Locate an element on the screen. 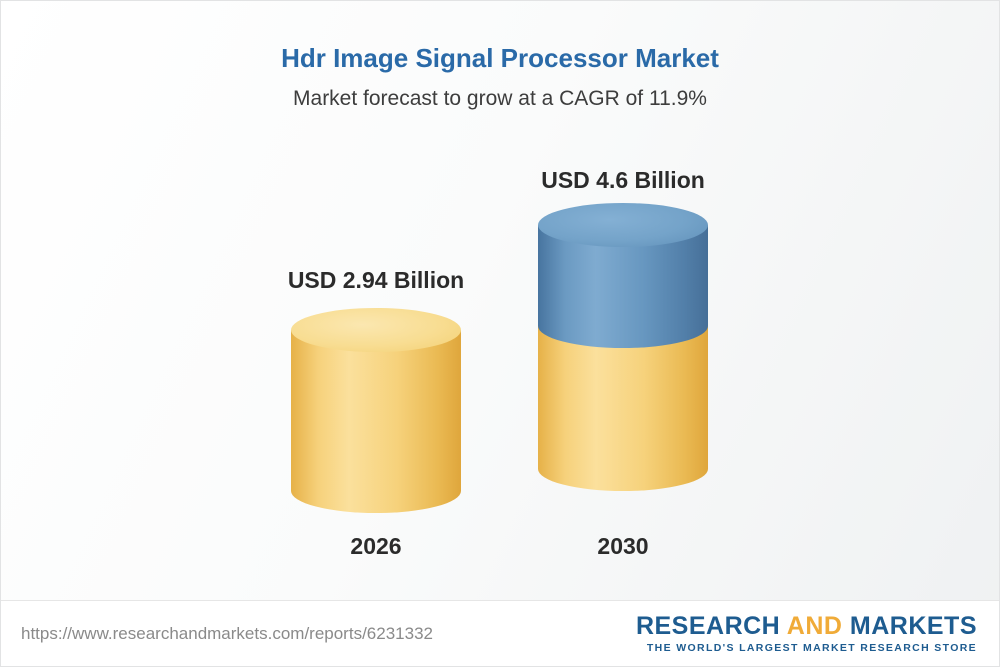 The image size is (1000, 667). logo-word-markets: MARKETS is located at coordinates (913, 626).